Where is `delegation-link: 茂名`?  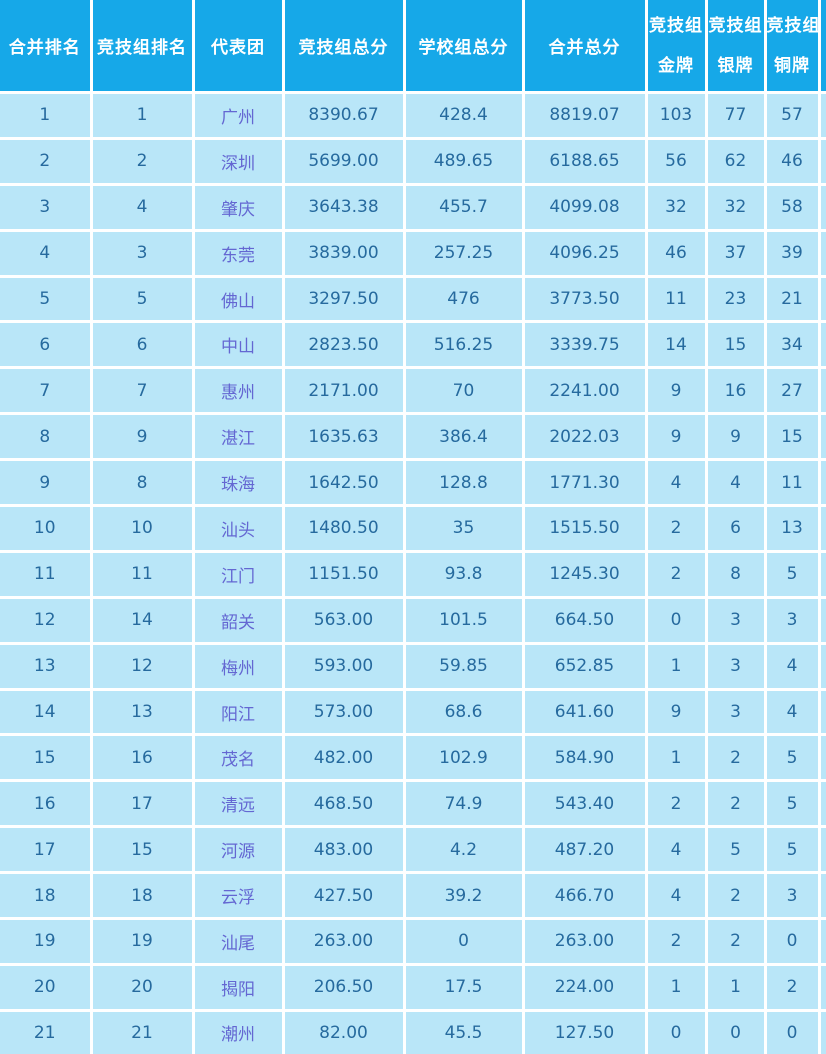 delegation-link: 茂名 is located at coordinates (238, 760).